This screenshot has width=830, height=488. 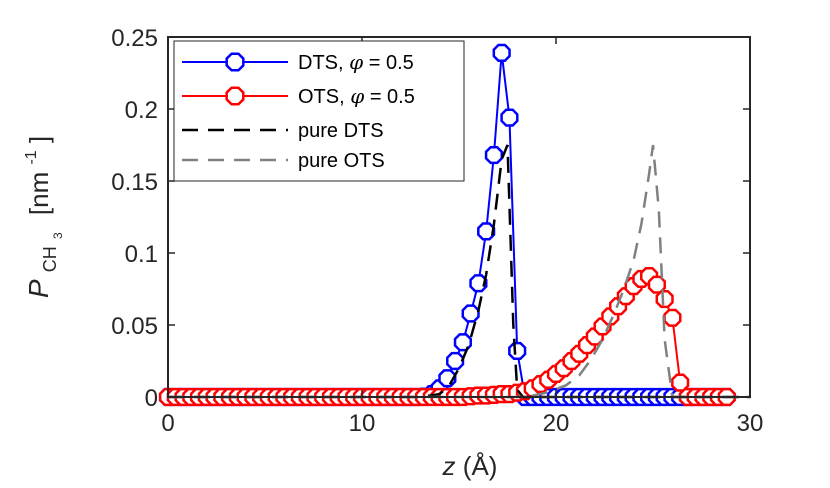 What do you see at coordinates (449, 466) in the screenshot?
I see `x-axis-label-var: z` at bounding box center [449, 466].